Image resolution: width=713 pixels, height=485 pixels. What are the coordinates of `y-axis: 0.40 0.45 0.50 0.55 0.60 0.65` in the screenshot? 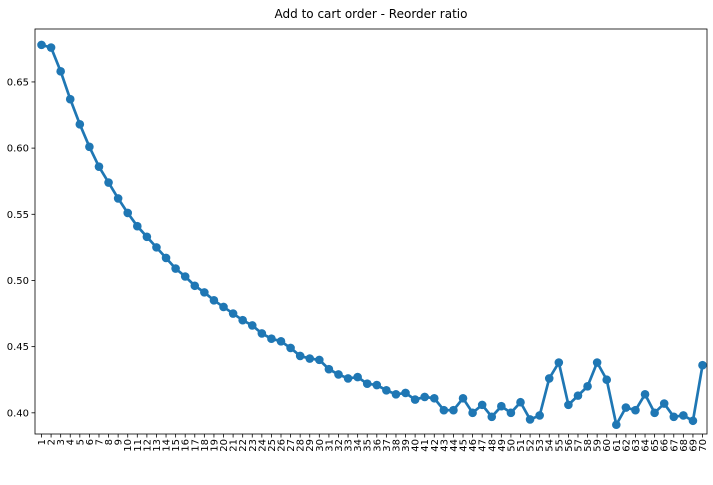 It's located at (21, 248).